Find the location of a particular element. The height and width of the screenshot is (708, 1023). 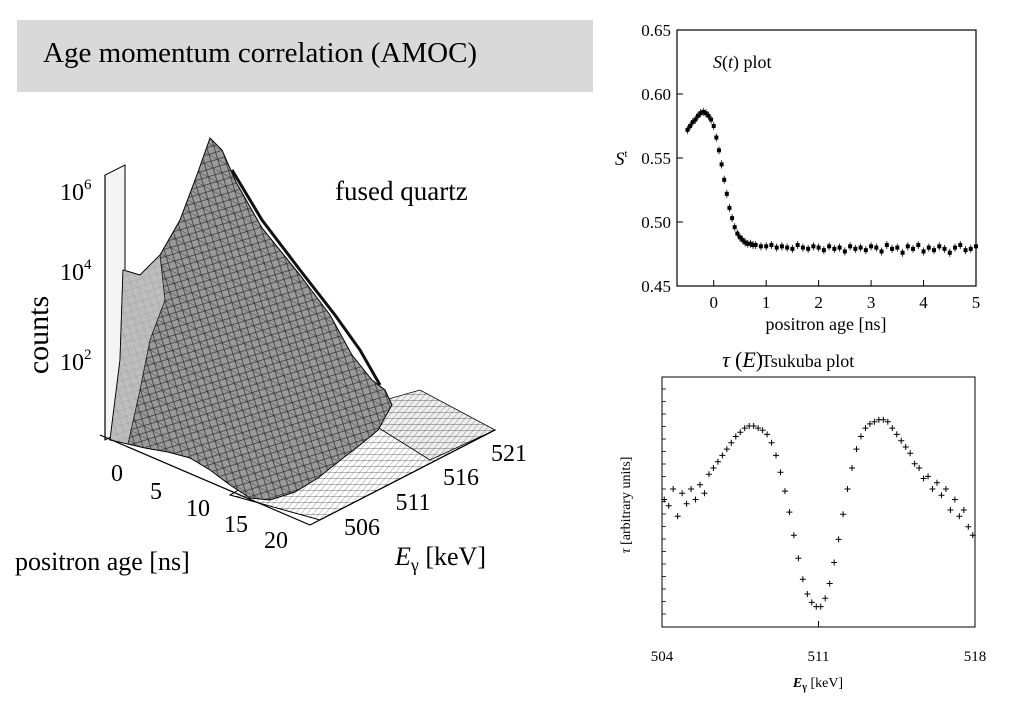

st-x-tick-label: 1 is located at coordinates (766, 302).